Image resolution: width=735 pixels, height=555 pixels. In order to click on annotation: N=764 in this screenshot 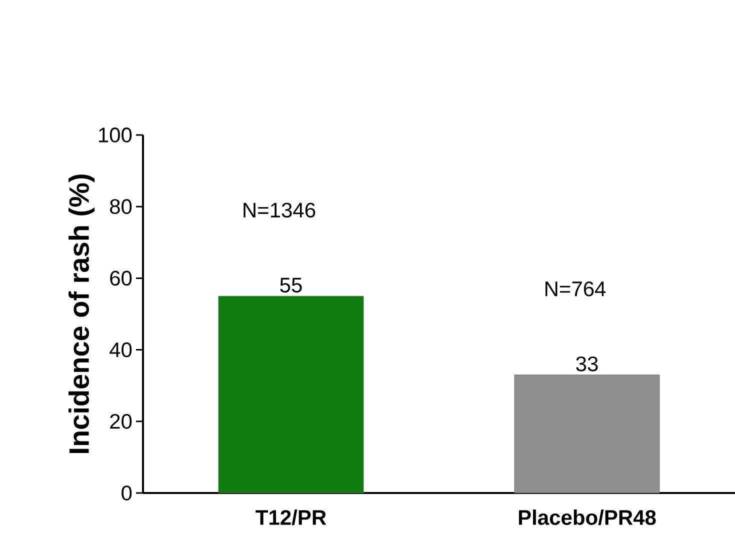, I will do `click(575, 288)`.